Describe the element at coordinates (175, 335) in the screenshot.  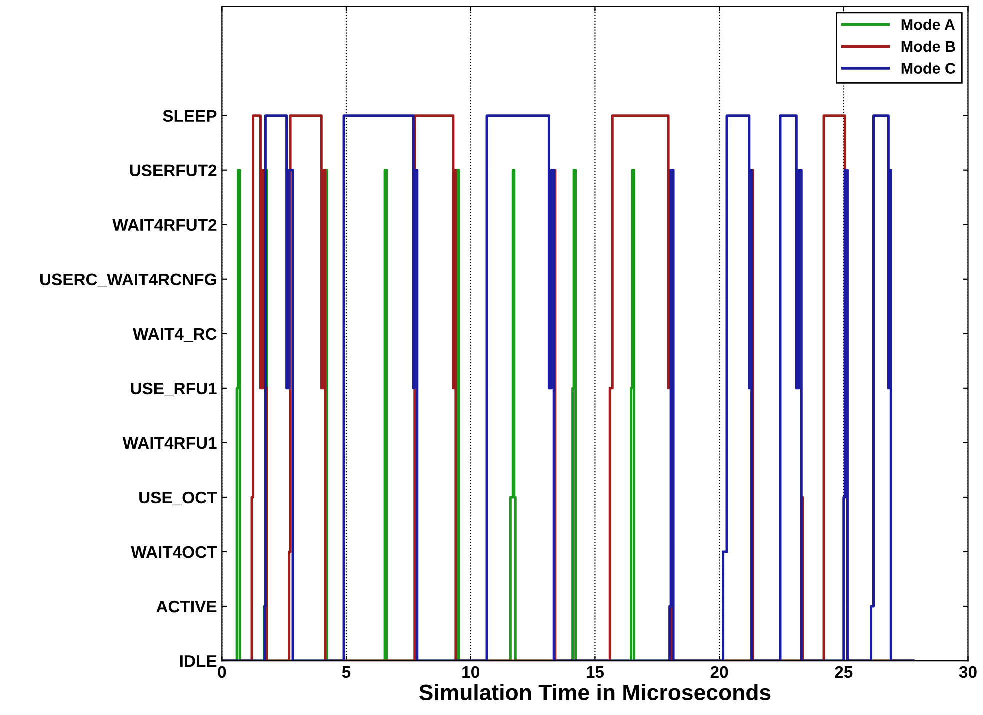
I see `category-label: WAIT4_RC` at that location.